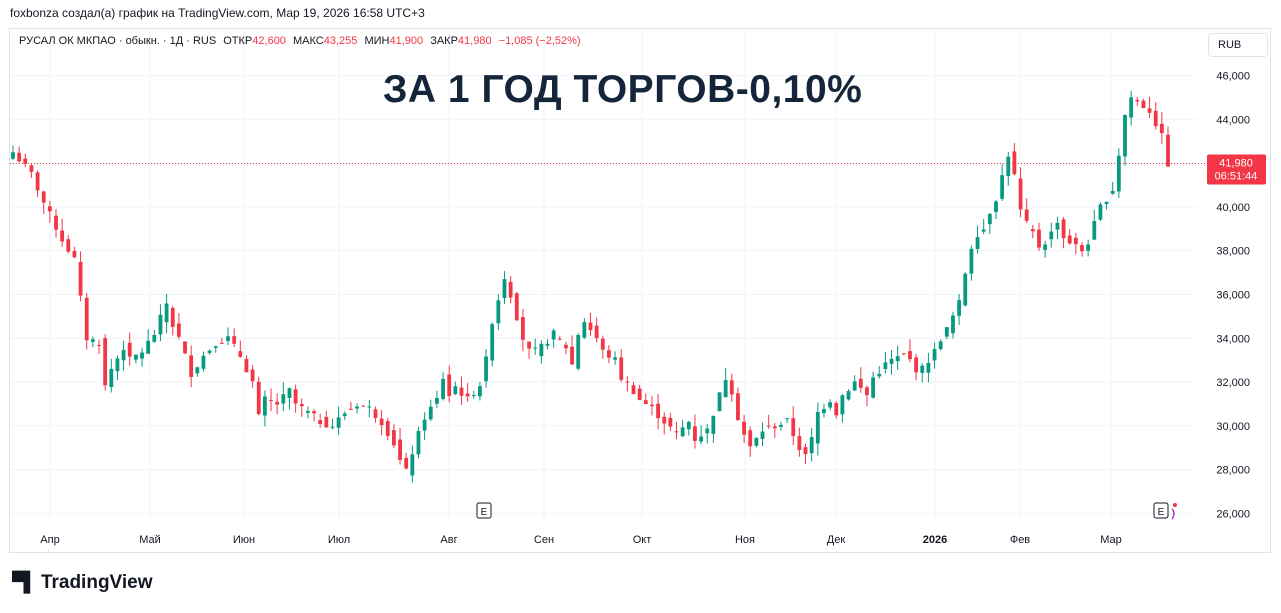  What do you see at coordinates (1238, 45) in the screenshot?
I see `currency-selector: RUB` at bounding box center [1238, 45].